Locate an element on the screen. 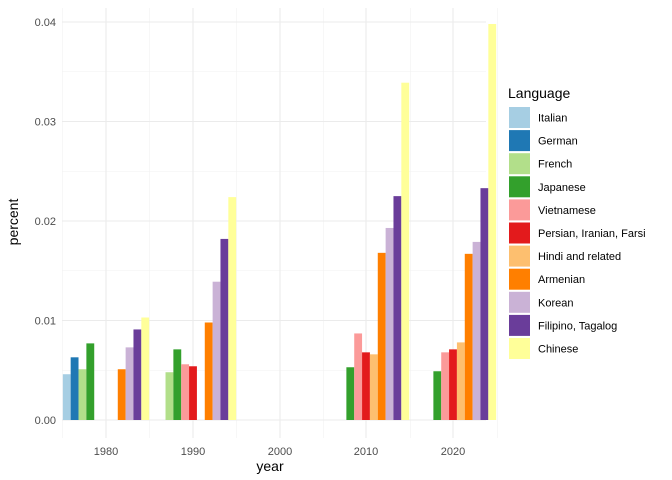 The image size is (672, 480). legend-item: Armenian is located at coordinates (547, 279).